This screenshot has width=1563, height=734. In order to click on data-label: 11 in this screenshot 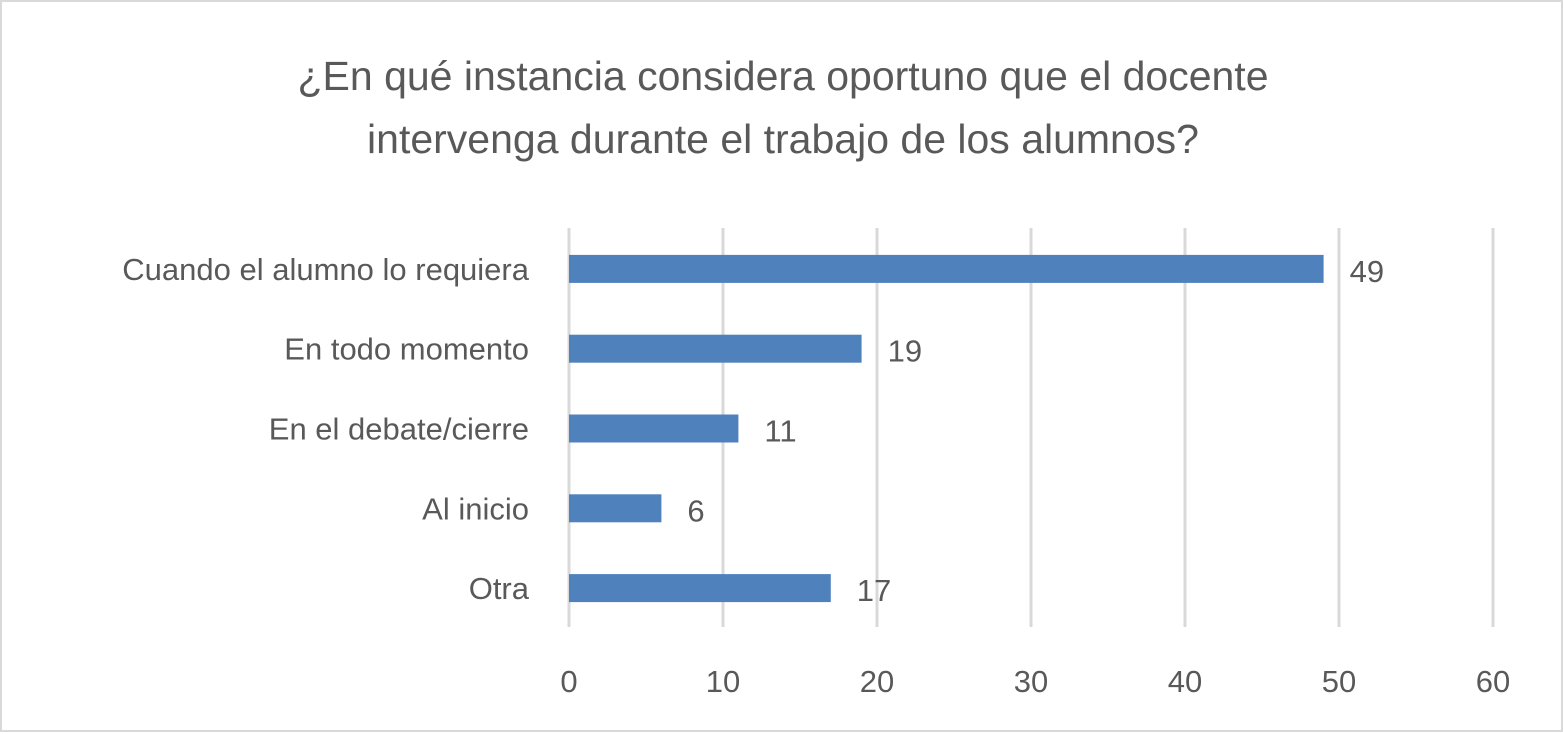, I will do `click(780, 431)`.